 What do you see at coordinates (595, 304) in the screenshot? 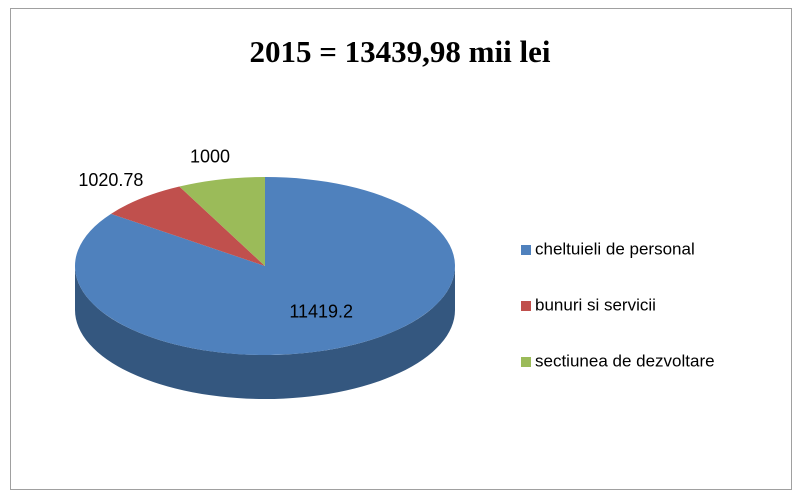
I see `legend-label: bunuri si servicii` at bounding box center [595, 304].